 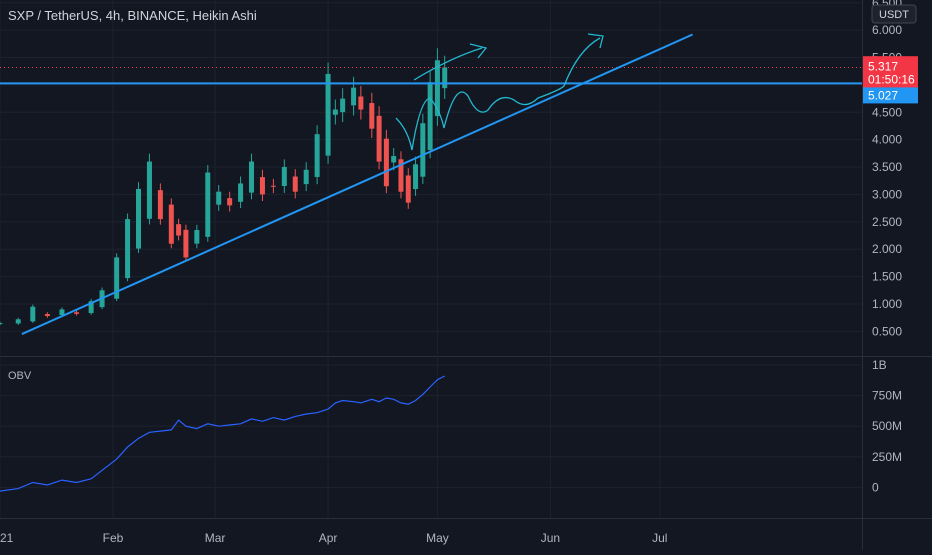 I want to click on obv-tick-label: 750M, so click(x=887, y=396).